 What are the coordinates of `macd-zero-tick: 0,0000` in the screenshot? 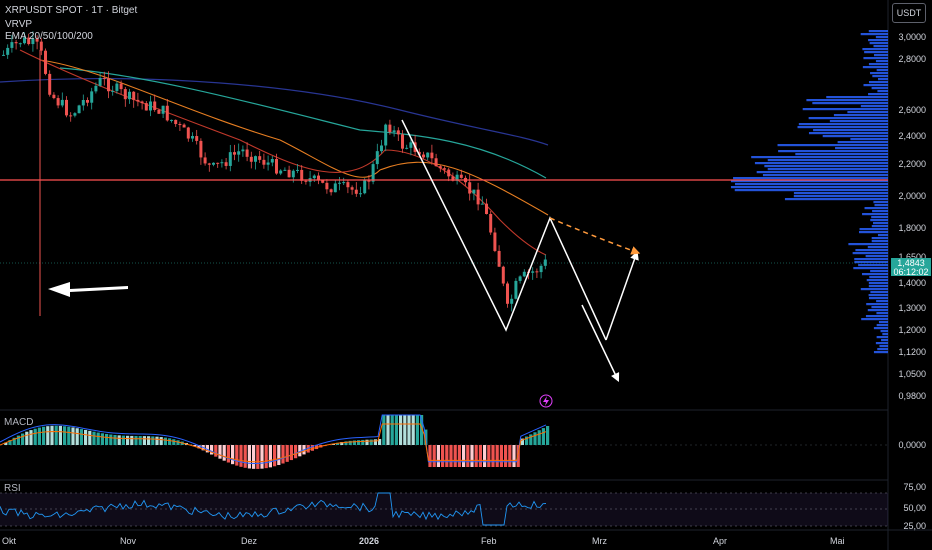 It's located at (912, 445).